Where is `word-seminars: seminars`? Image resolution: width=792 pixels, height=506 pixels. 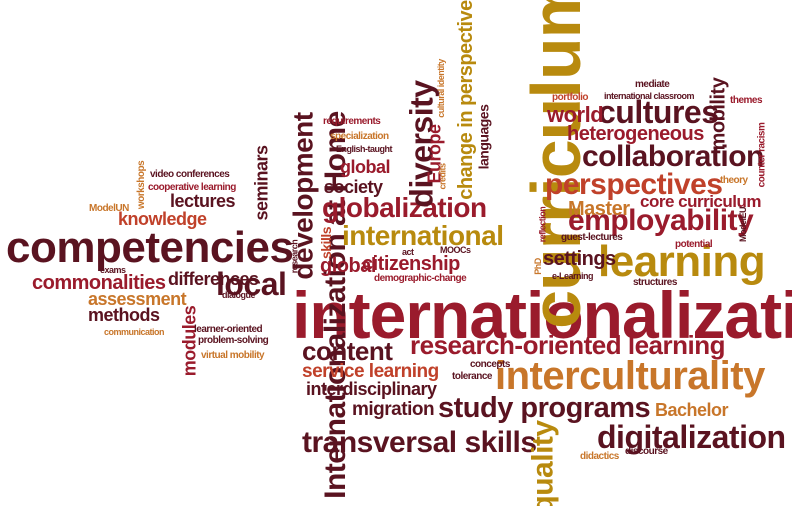 word-seminars: seminars is located at coordinates (261, 183).